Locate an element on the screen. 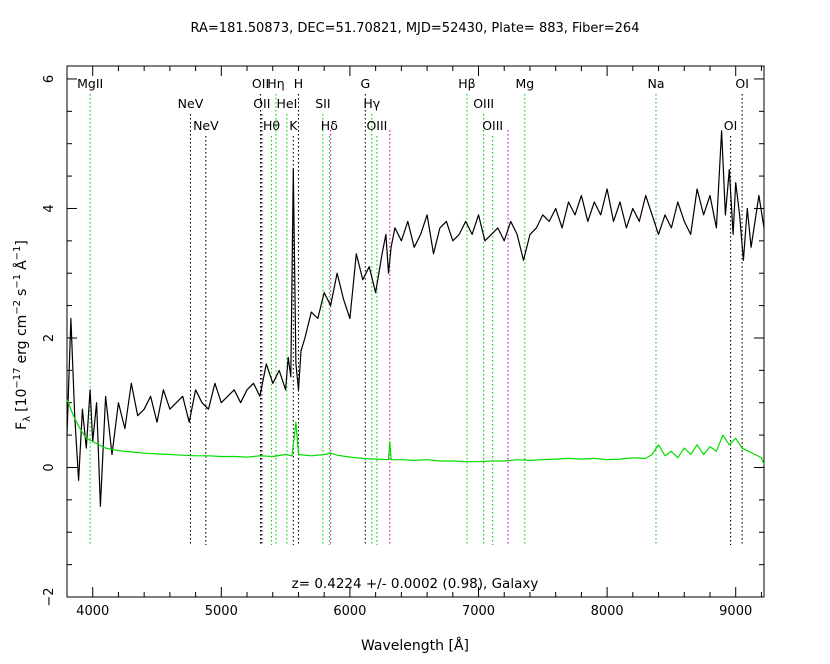 This screenshot has width=830, height=664. y-label-close: ] is located at coordinates (22, 242).